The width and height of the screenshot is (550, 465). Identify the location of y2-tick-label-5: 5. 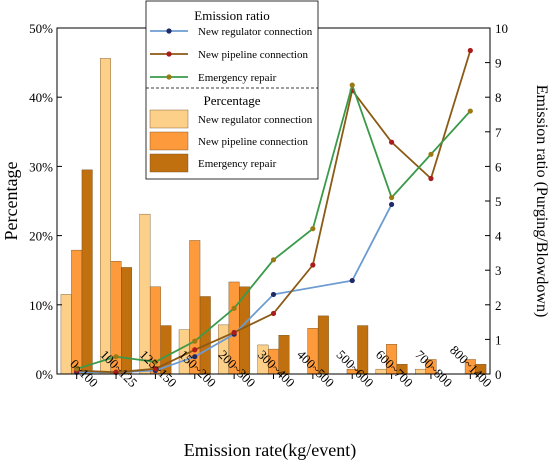
(498, 201).